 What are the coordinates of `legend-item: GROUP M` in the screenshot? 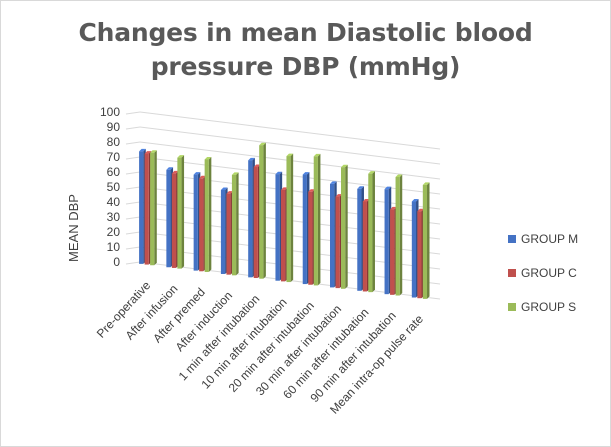 It's located at (543, 239).